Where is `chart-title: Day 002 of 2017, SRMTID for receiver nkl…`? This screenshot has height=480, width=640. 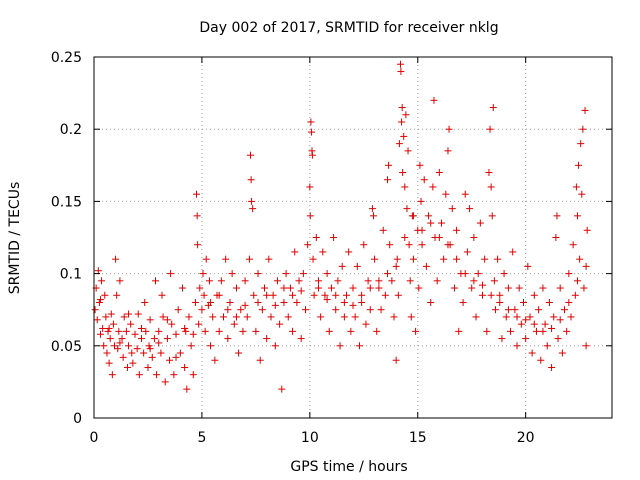
chart-title: Day 002 of 2017, SRMTID for receiver nkl… is located at coordinates (348, 28).